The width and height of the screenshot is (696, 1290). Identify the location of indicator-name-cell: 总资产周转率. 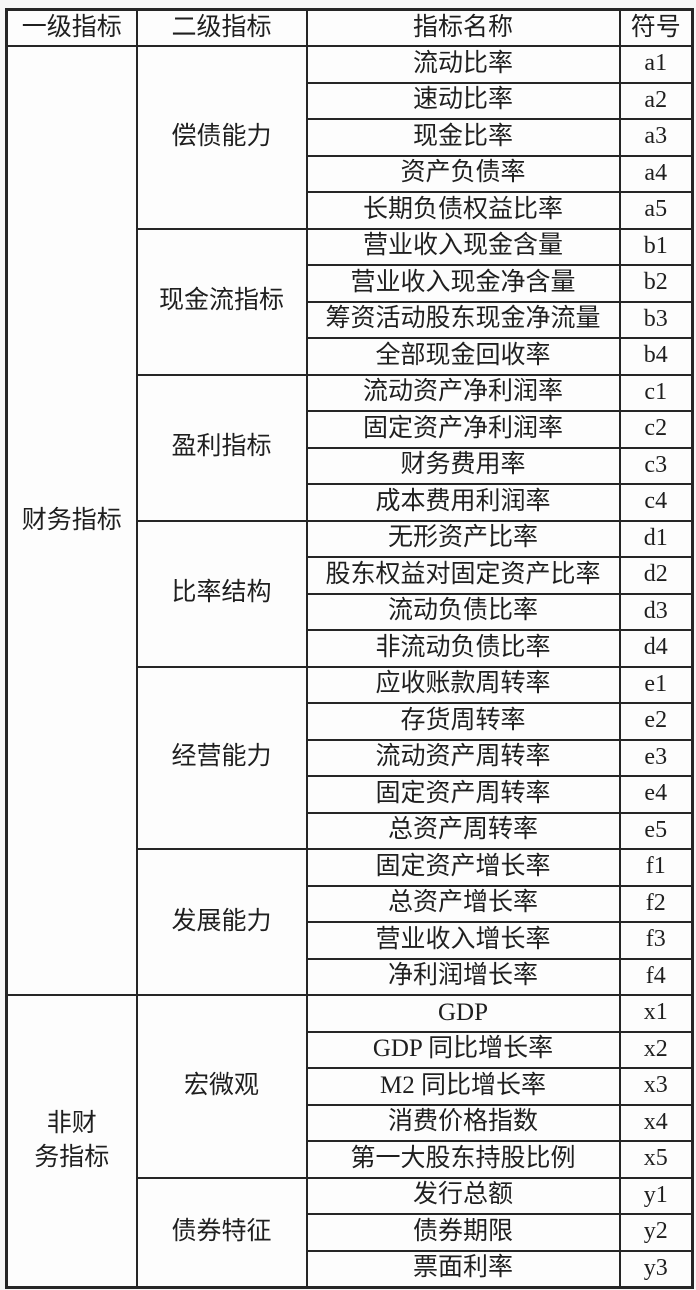
(463, 830).